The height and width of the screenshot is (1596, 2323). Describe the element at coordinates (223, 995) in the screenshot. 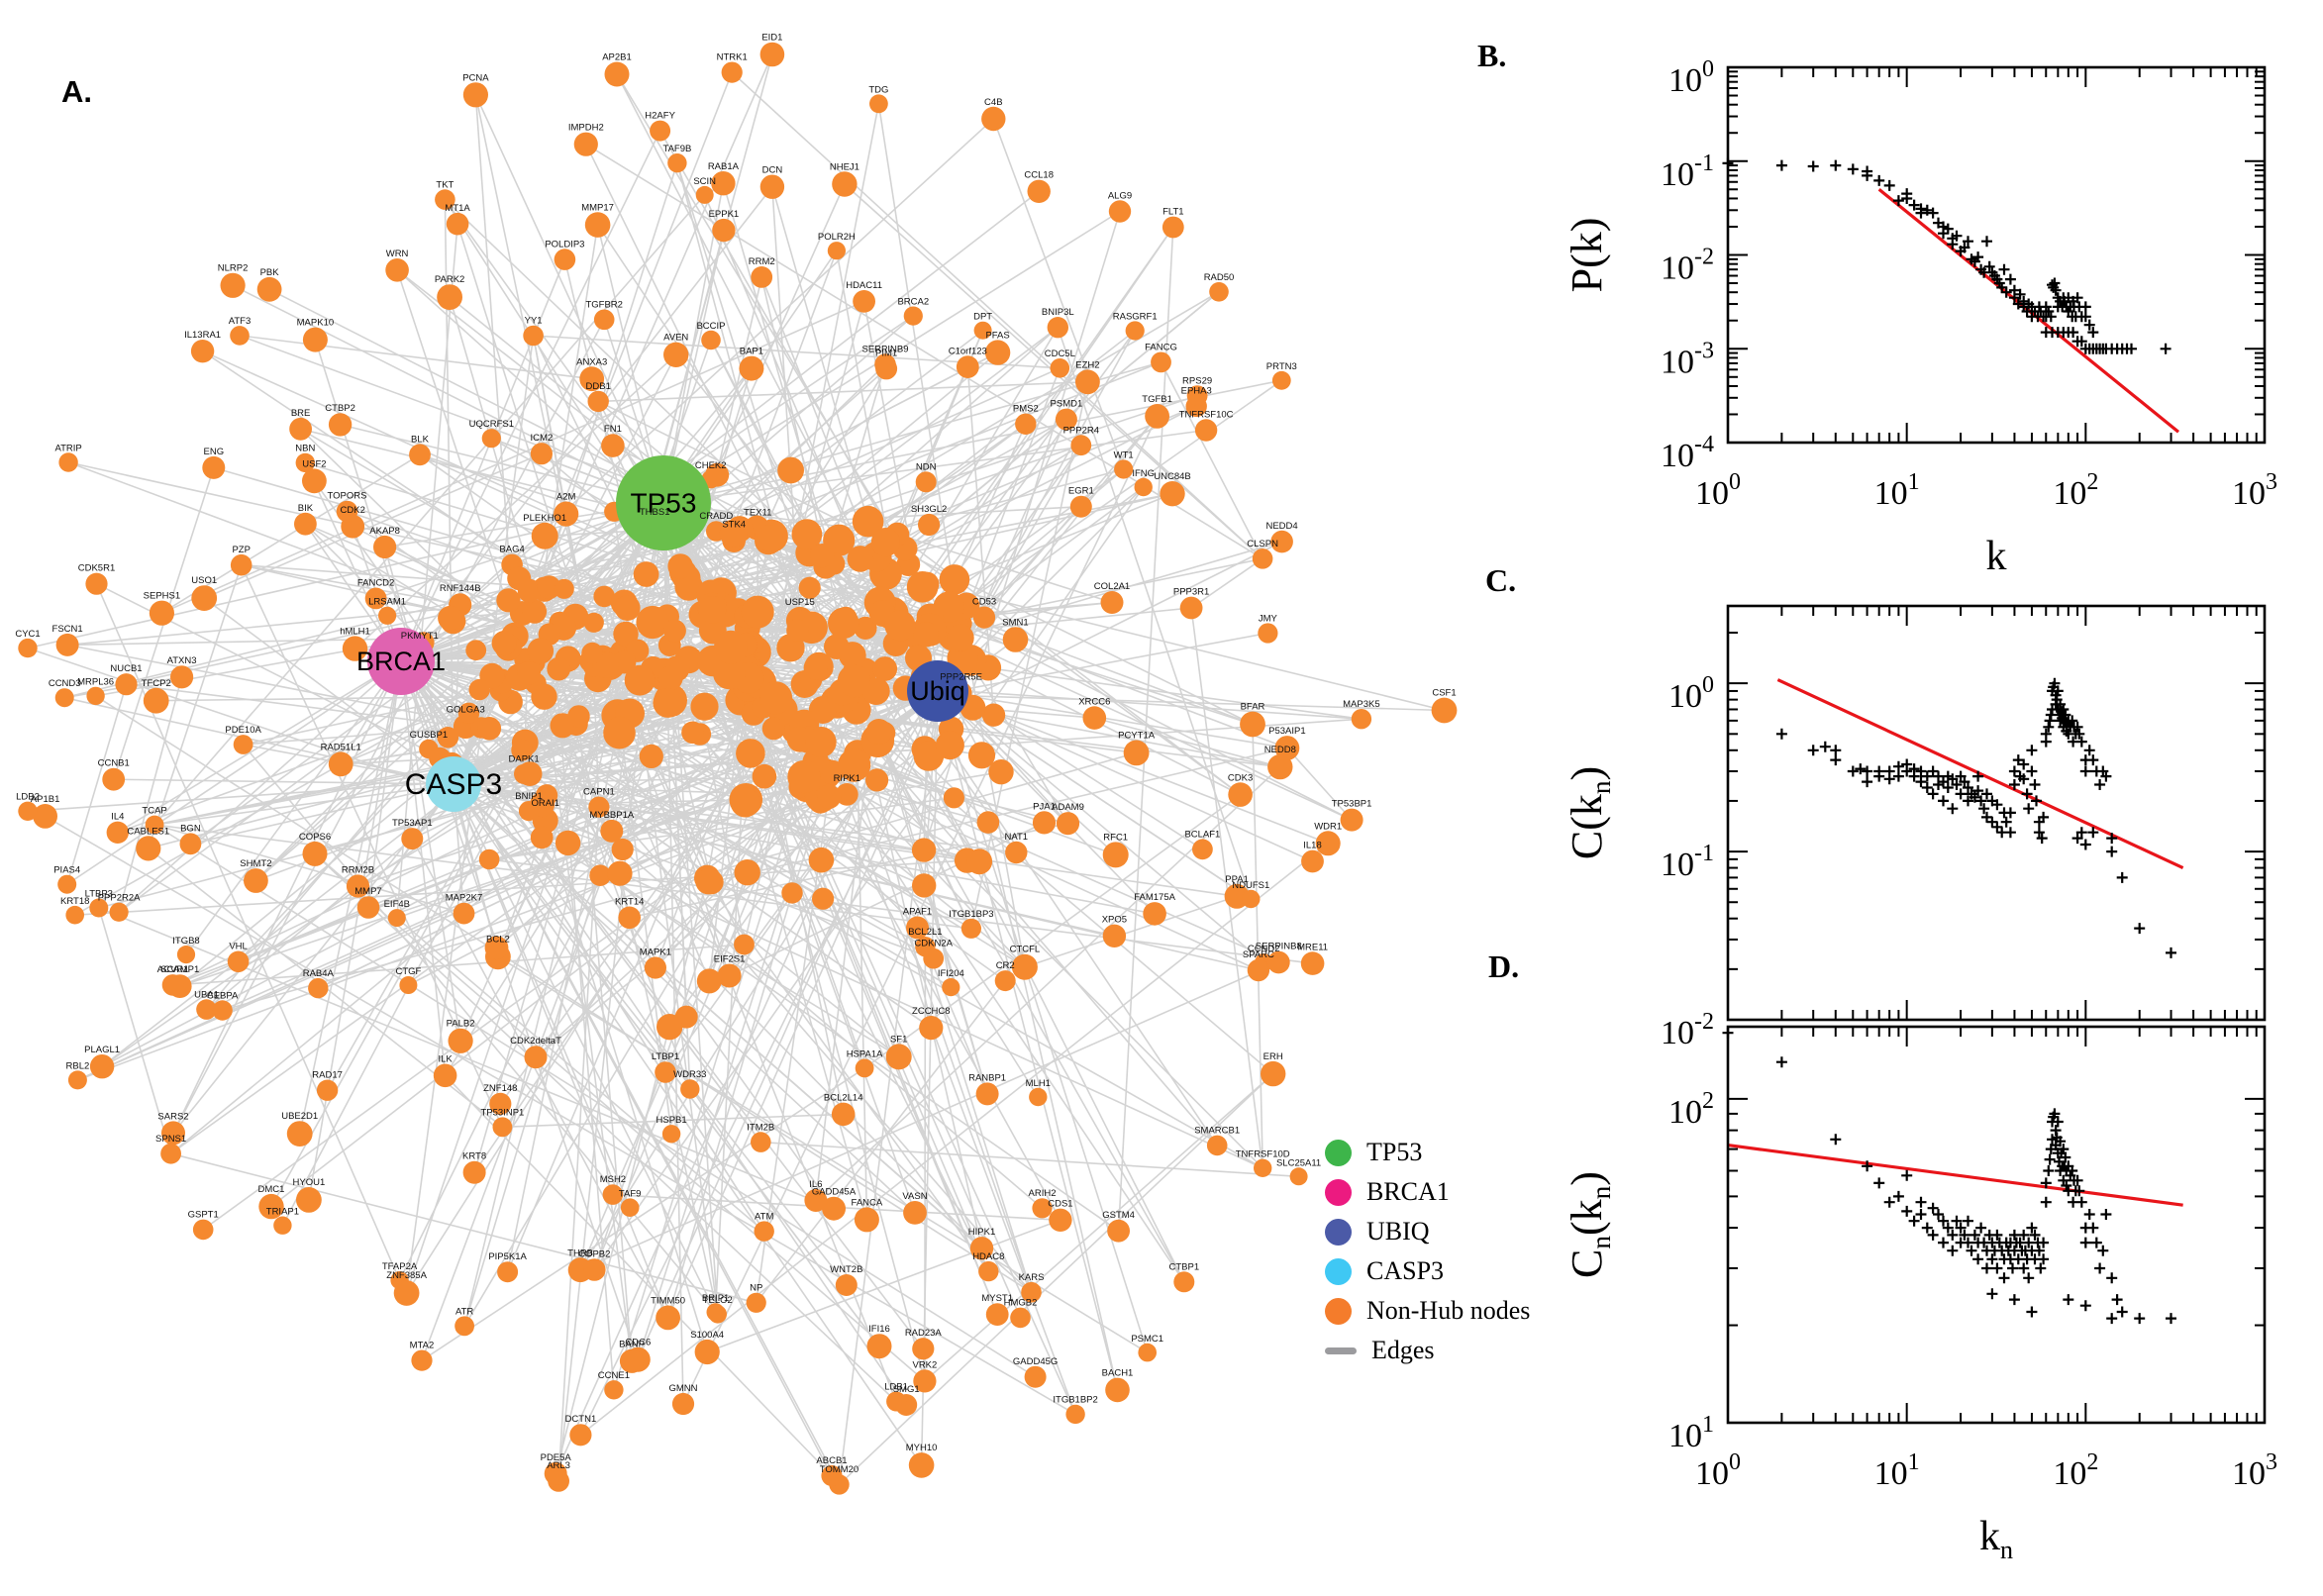

I see `node-label: CEBPA` at that location.